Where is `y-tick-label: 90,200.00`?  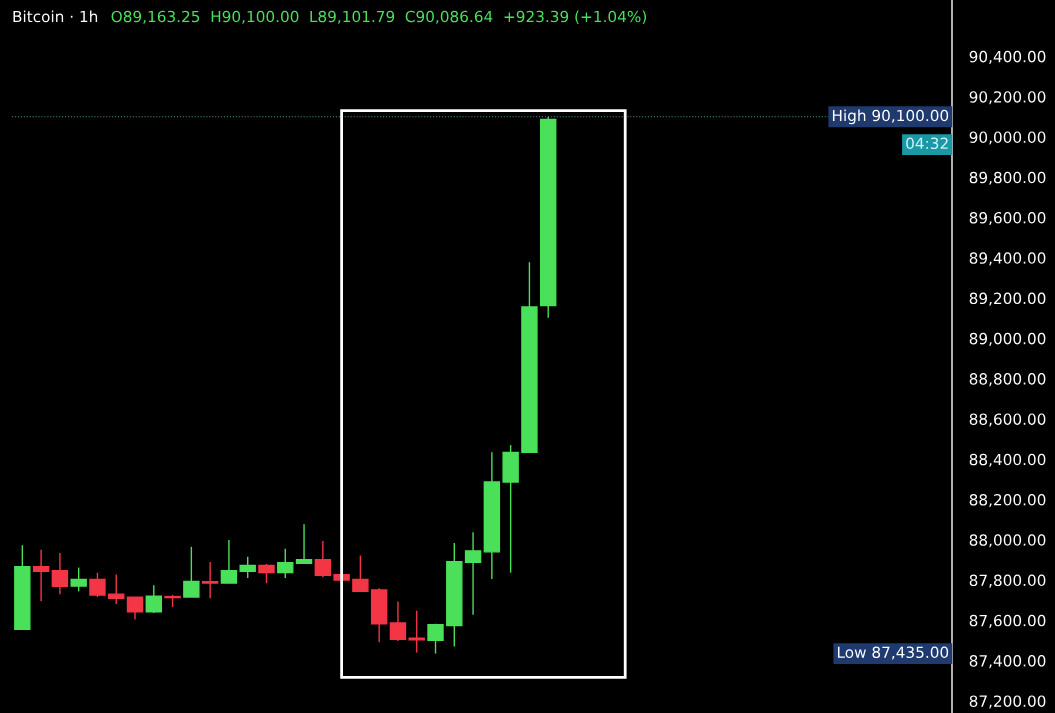
y-tick-label: 90,200.00 is located at coordinates (1007, 98).